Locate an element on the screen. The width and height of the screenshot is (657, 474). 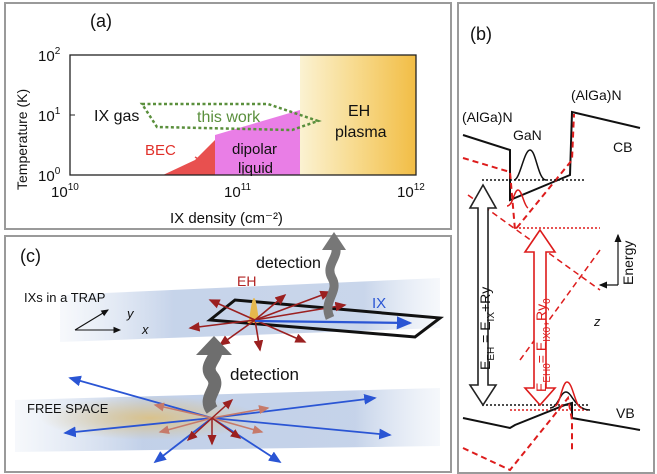
detection-label-top: detection is located at coordinates (288, 263).